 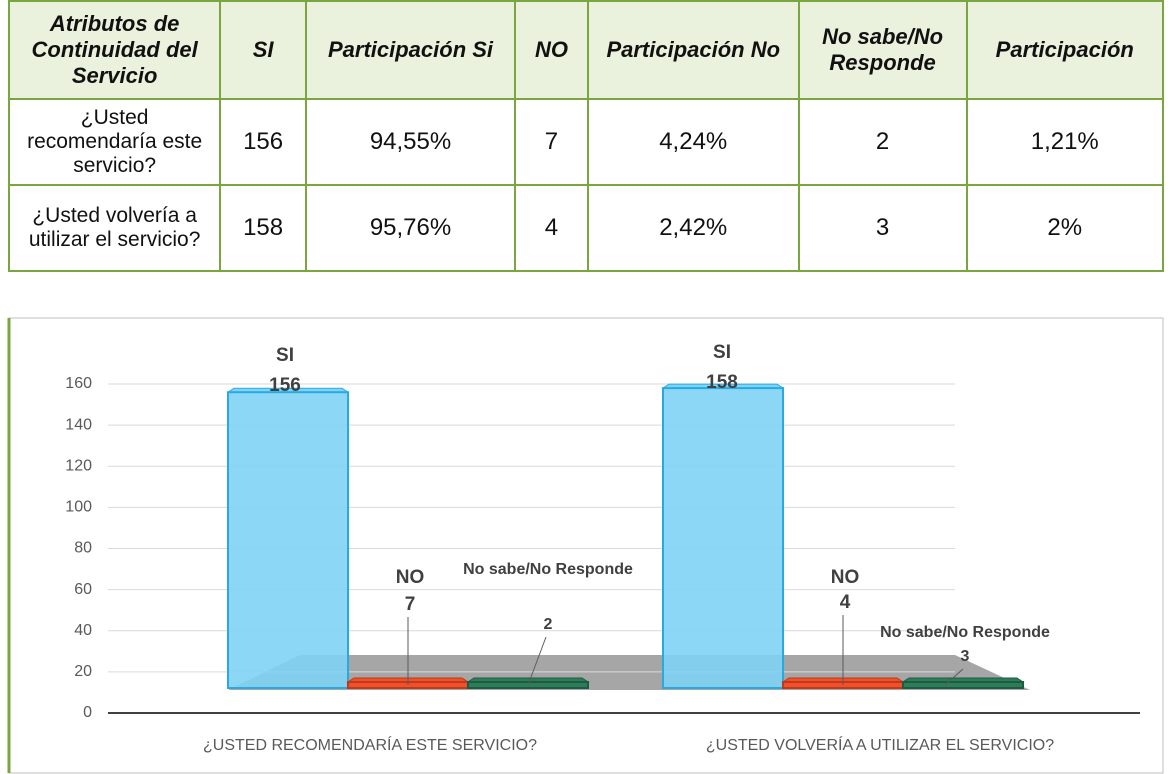 I want to click on column-header: Participación, so click(x=1065, y=50).